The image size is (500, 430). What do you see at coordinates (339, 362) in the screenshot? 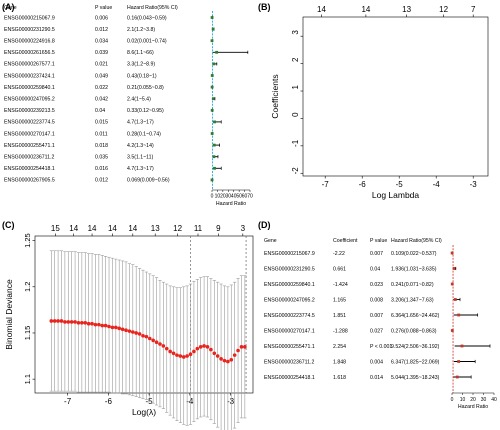
I see `table-d-cell: 1.848` at bounding box center [339, 362].